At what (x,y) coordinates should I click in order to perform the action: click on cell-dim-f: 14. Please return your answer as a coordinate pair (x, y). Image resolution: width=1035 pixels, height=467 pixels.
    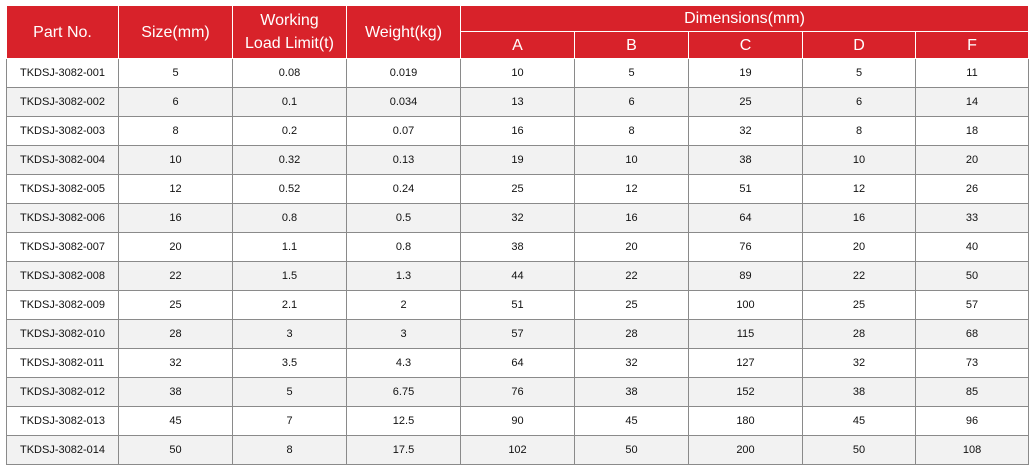
    Looking at the image, I should click on (972, 102).